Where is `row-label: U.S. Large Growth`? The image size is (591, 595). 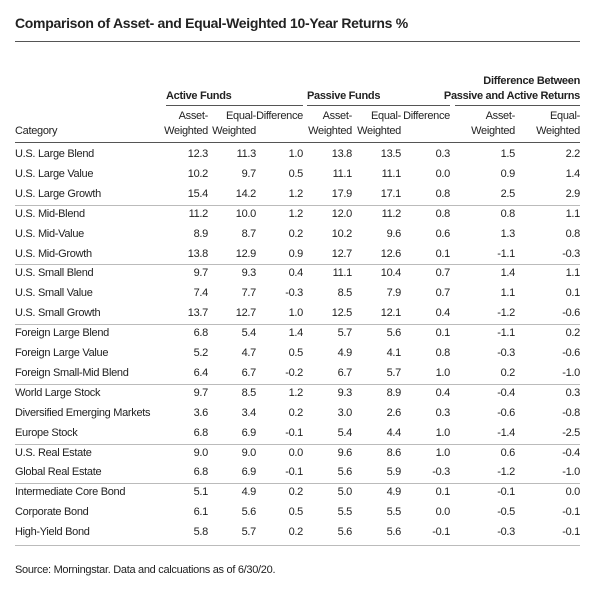
row-label: U.S. Large Growth is located at coordinates (58, 193).